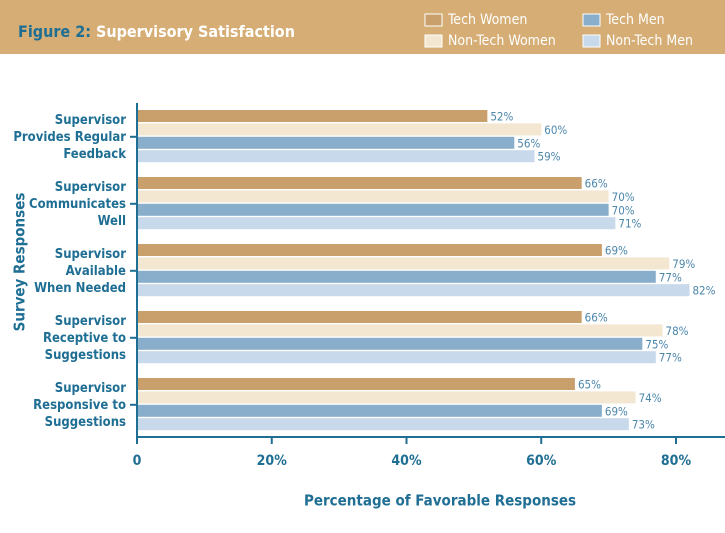  Describe the element at coordinates (84, 337) in the screenshot. I see `category-label: Supervisor Receptive to Suggestions` at that location.